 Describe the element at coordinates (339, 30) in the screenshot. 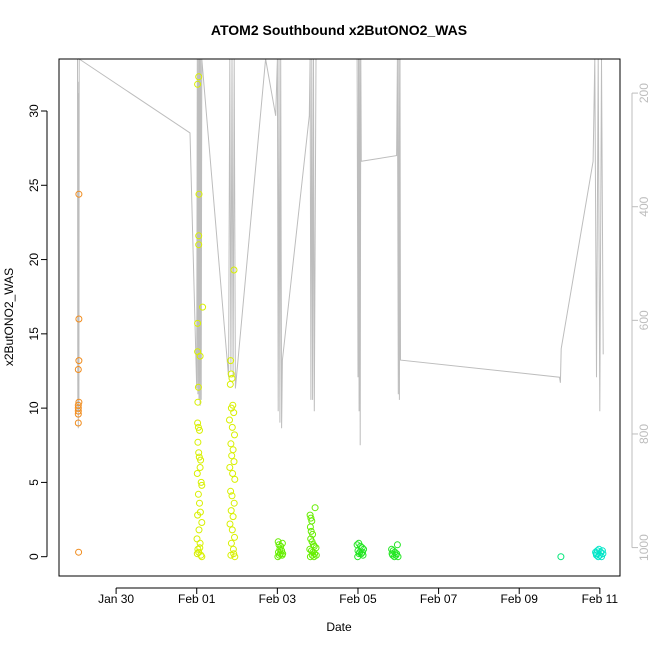

I see `chart-title: ATOM2 Southbound x2ButONO2_WAS` at that location.